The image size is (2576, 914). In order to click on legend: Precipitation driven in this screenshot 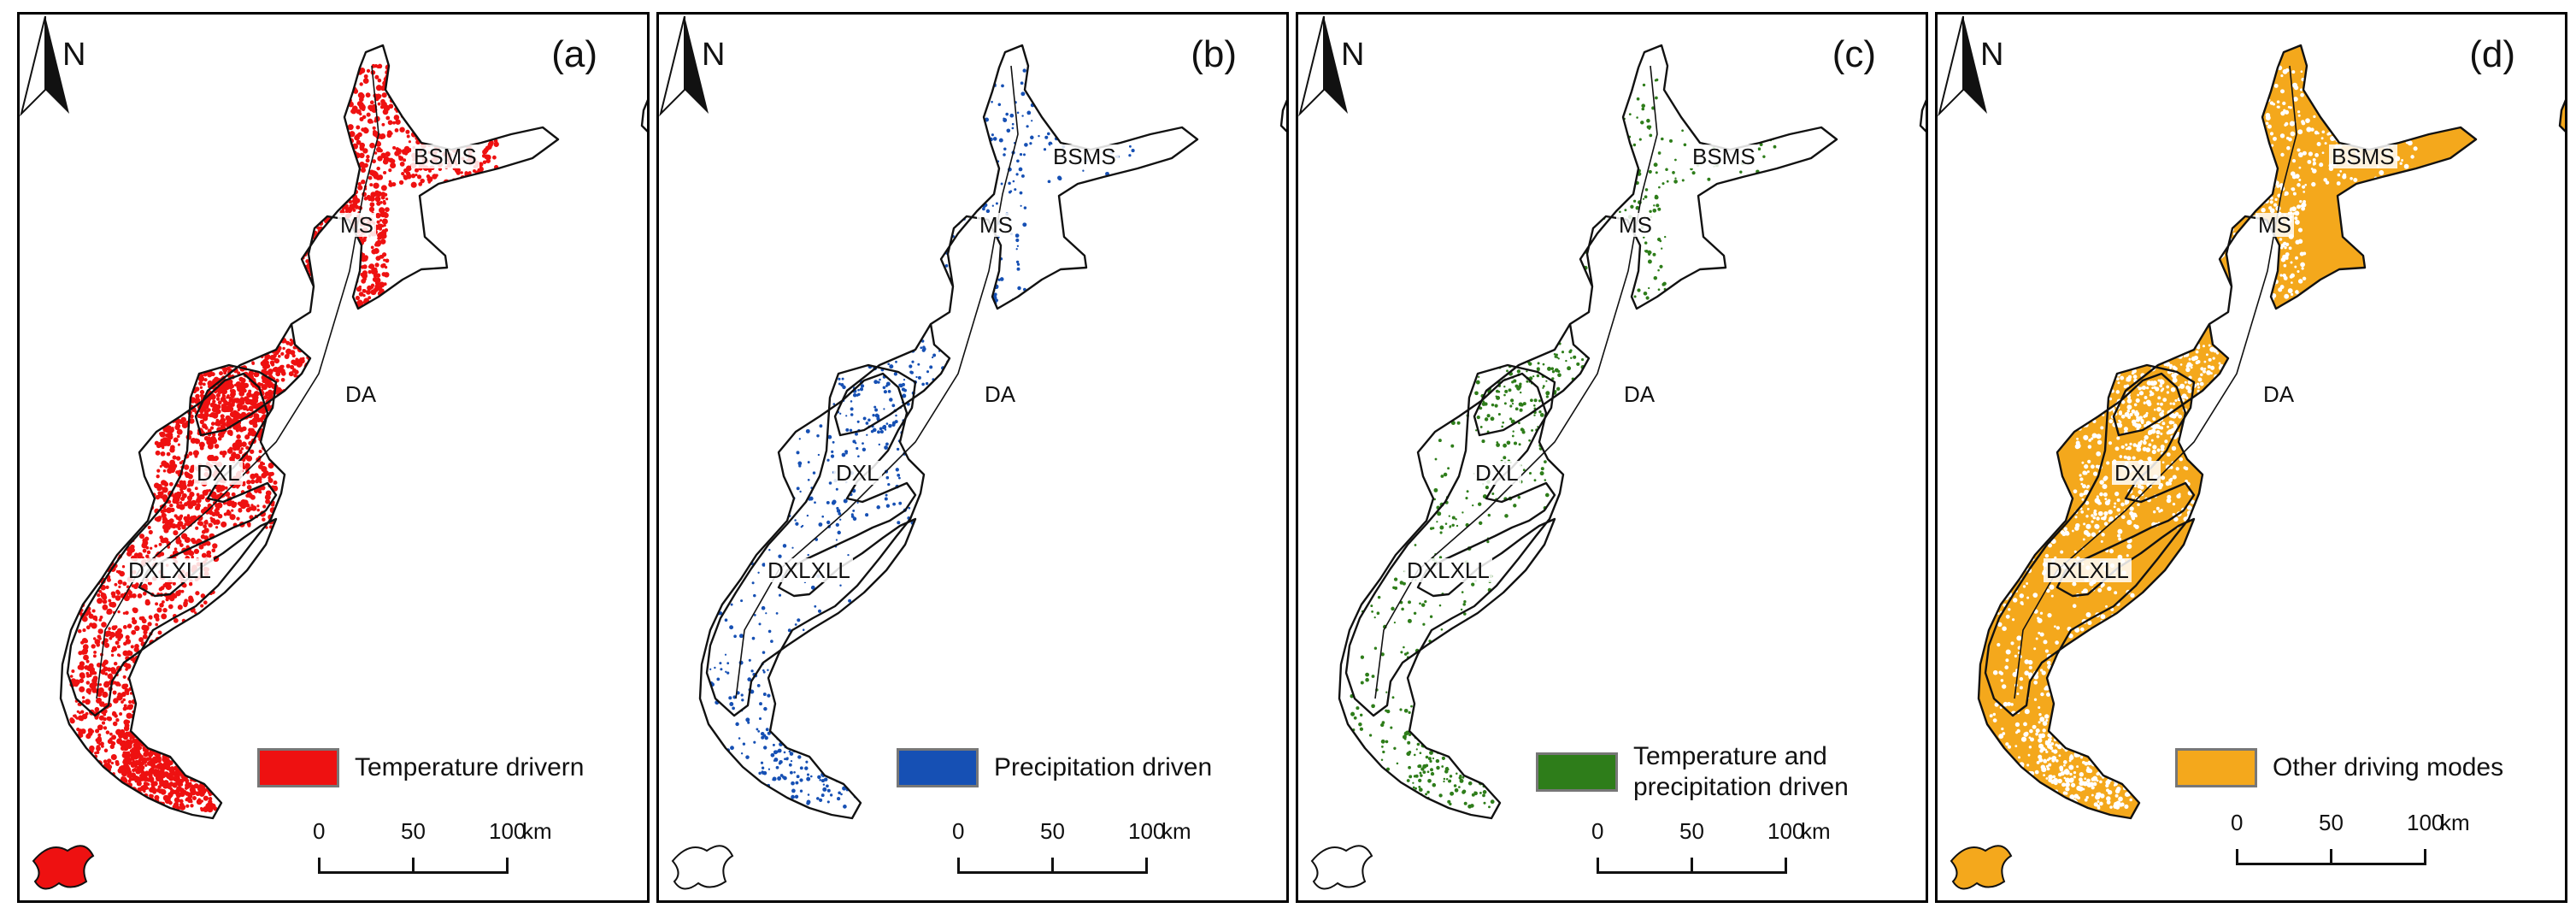, I will do `click(1054, 768)`.